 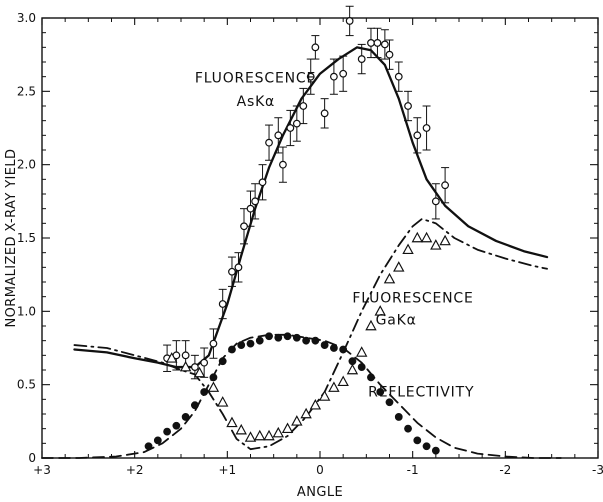 What do you see at coordinates (26, 165) in the screenshot?
I see `y-tick-label: 2.0` at bounding box center [26, 165].